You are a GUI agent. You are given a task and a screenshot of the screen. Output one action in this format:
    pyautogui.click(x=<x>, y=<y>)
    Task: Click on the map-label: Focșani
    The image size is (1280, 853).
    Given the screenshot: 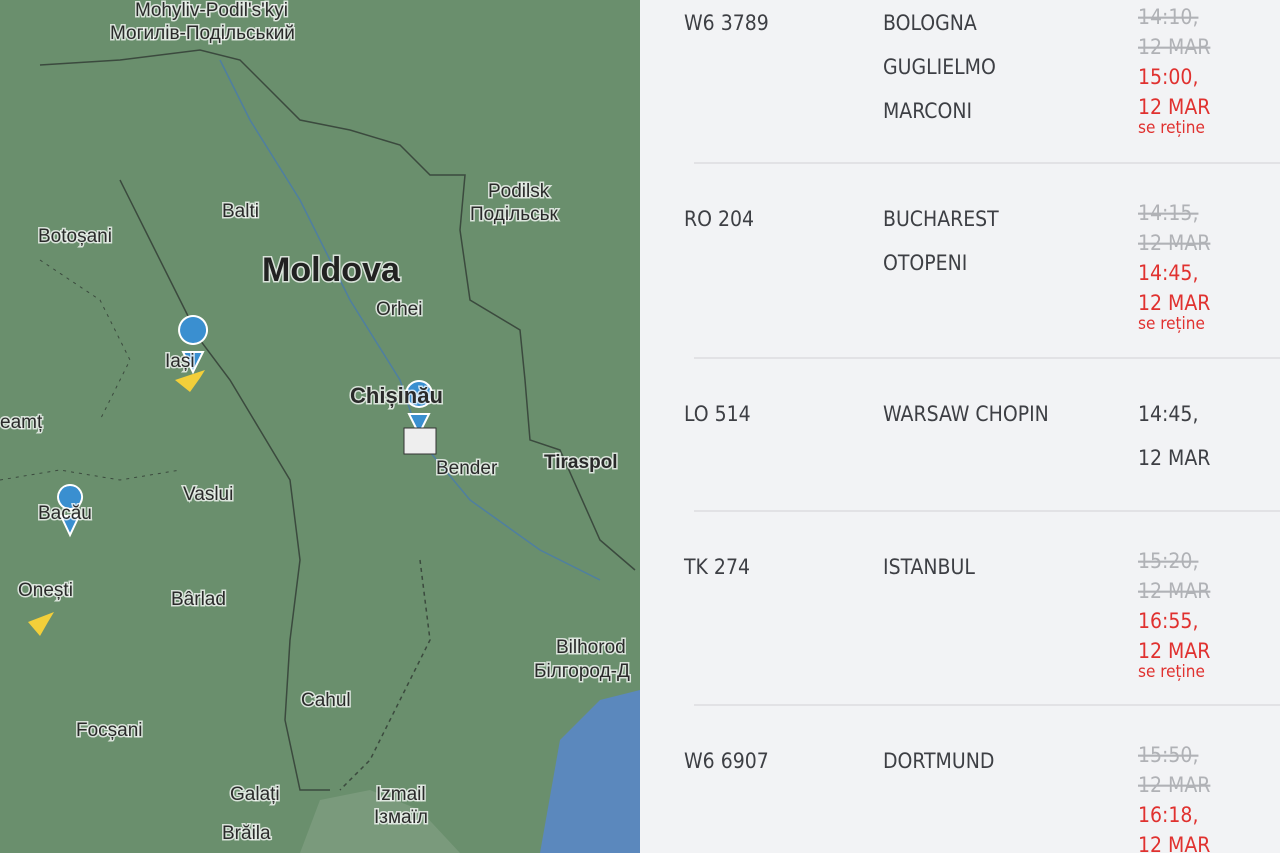 What is the action you would take?
    pyautogui.click(x=109, y=730)
    